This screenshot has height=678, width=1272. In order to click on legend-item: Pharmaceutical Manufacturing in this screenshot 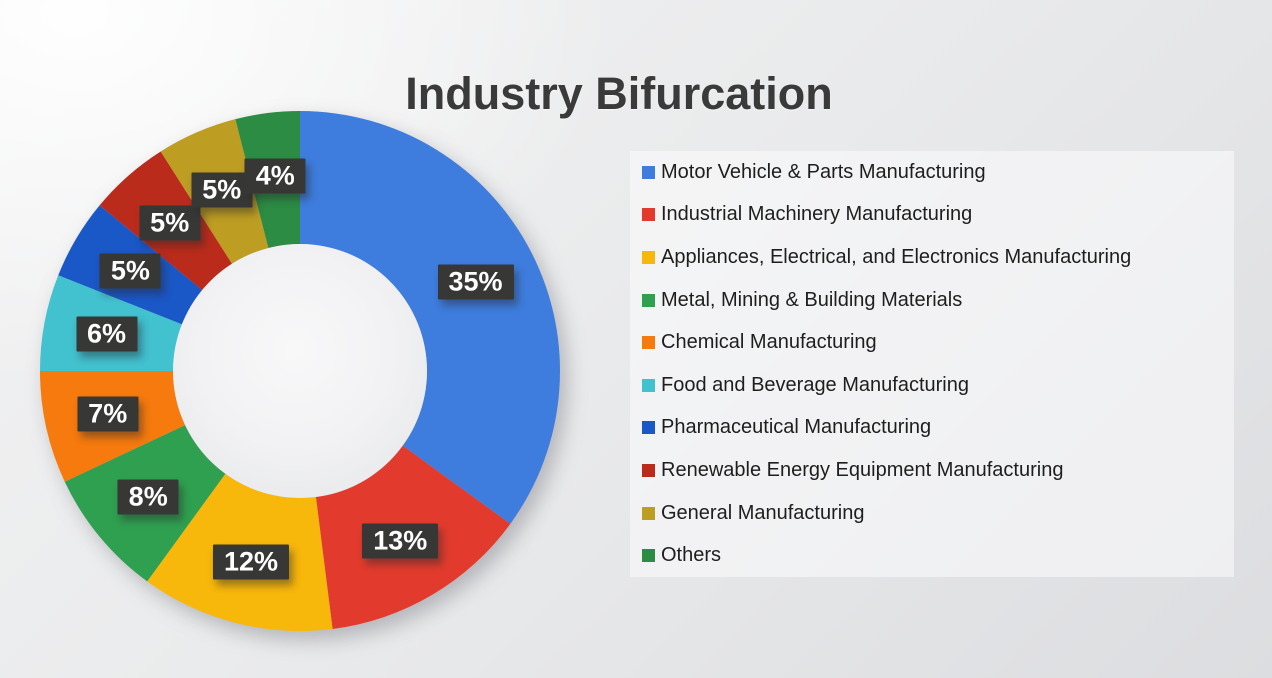, I will do `click(938, 428)`.